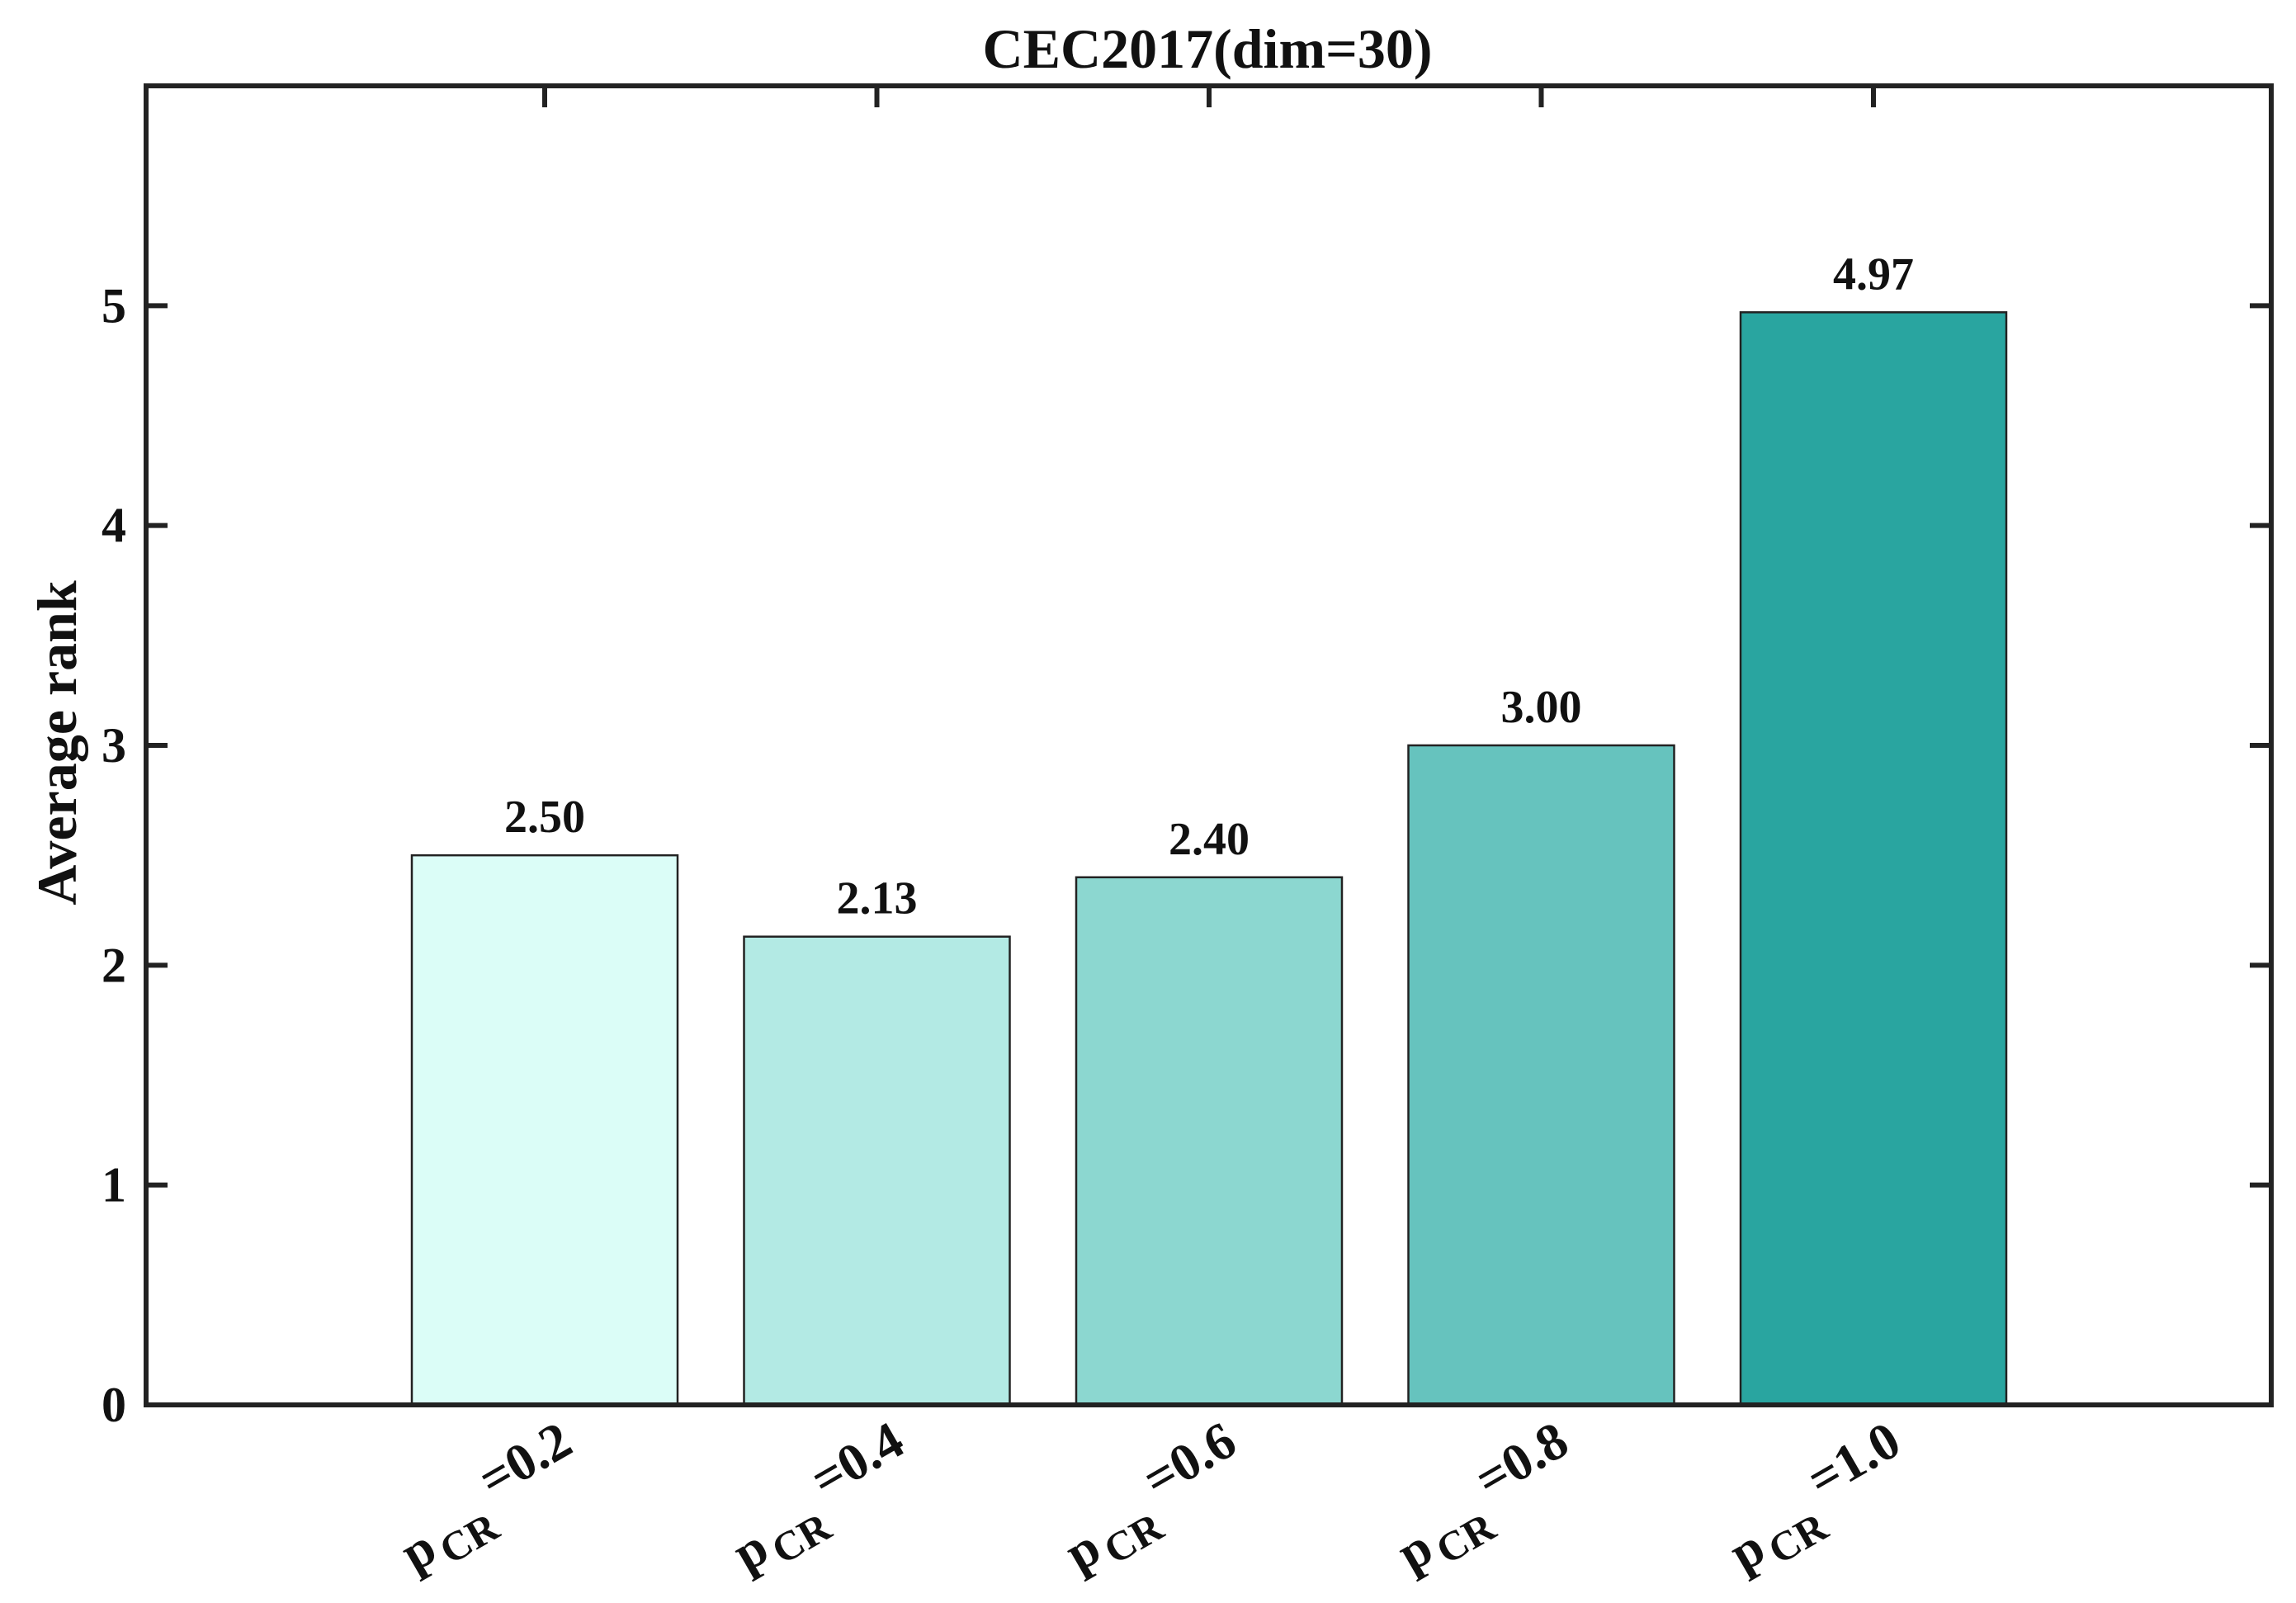 The image size is (2296, 1603). What do you see at coordinates (1874, 274) in the screenshot?
I see `data-label-5: 4.97` at bounding box center [1874, 274].